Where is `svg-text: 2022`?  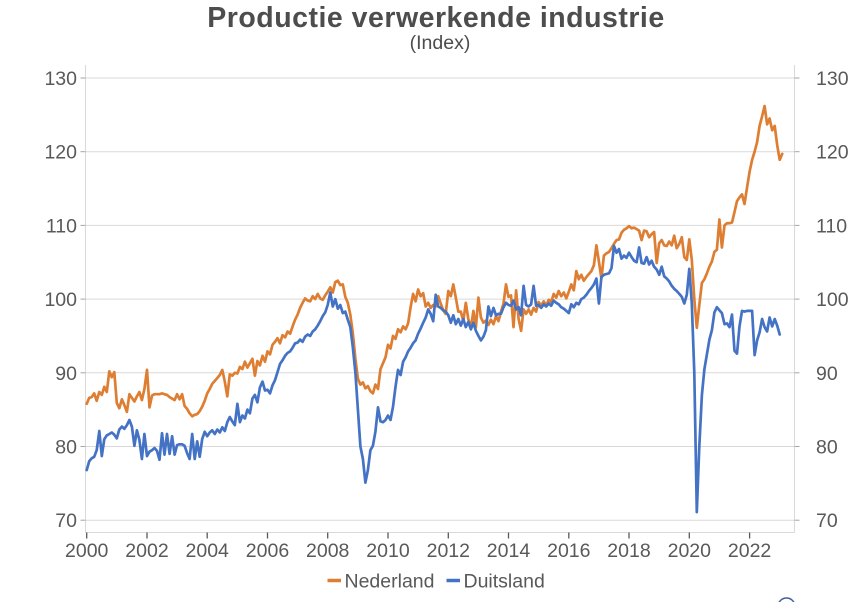
svg-text: 2022 is located at coordinates (749, 551).